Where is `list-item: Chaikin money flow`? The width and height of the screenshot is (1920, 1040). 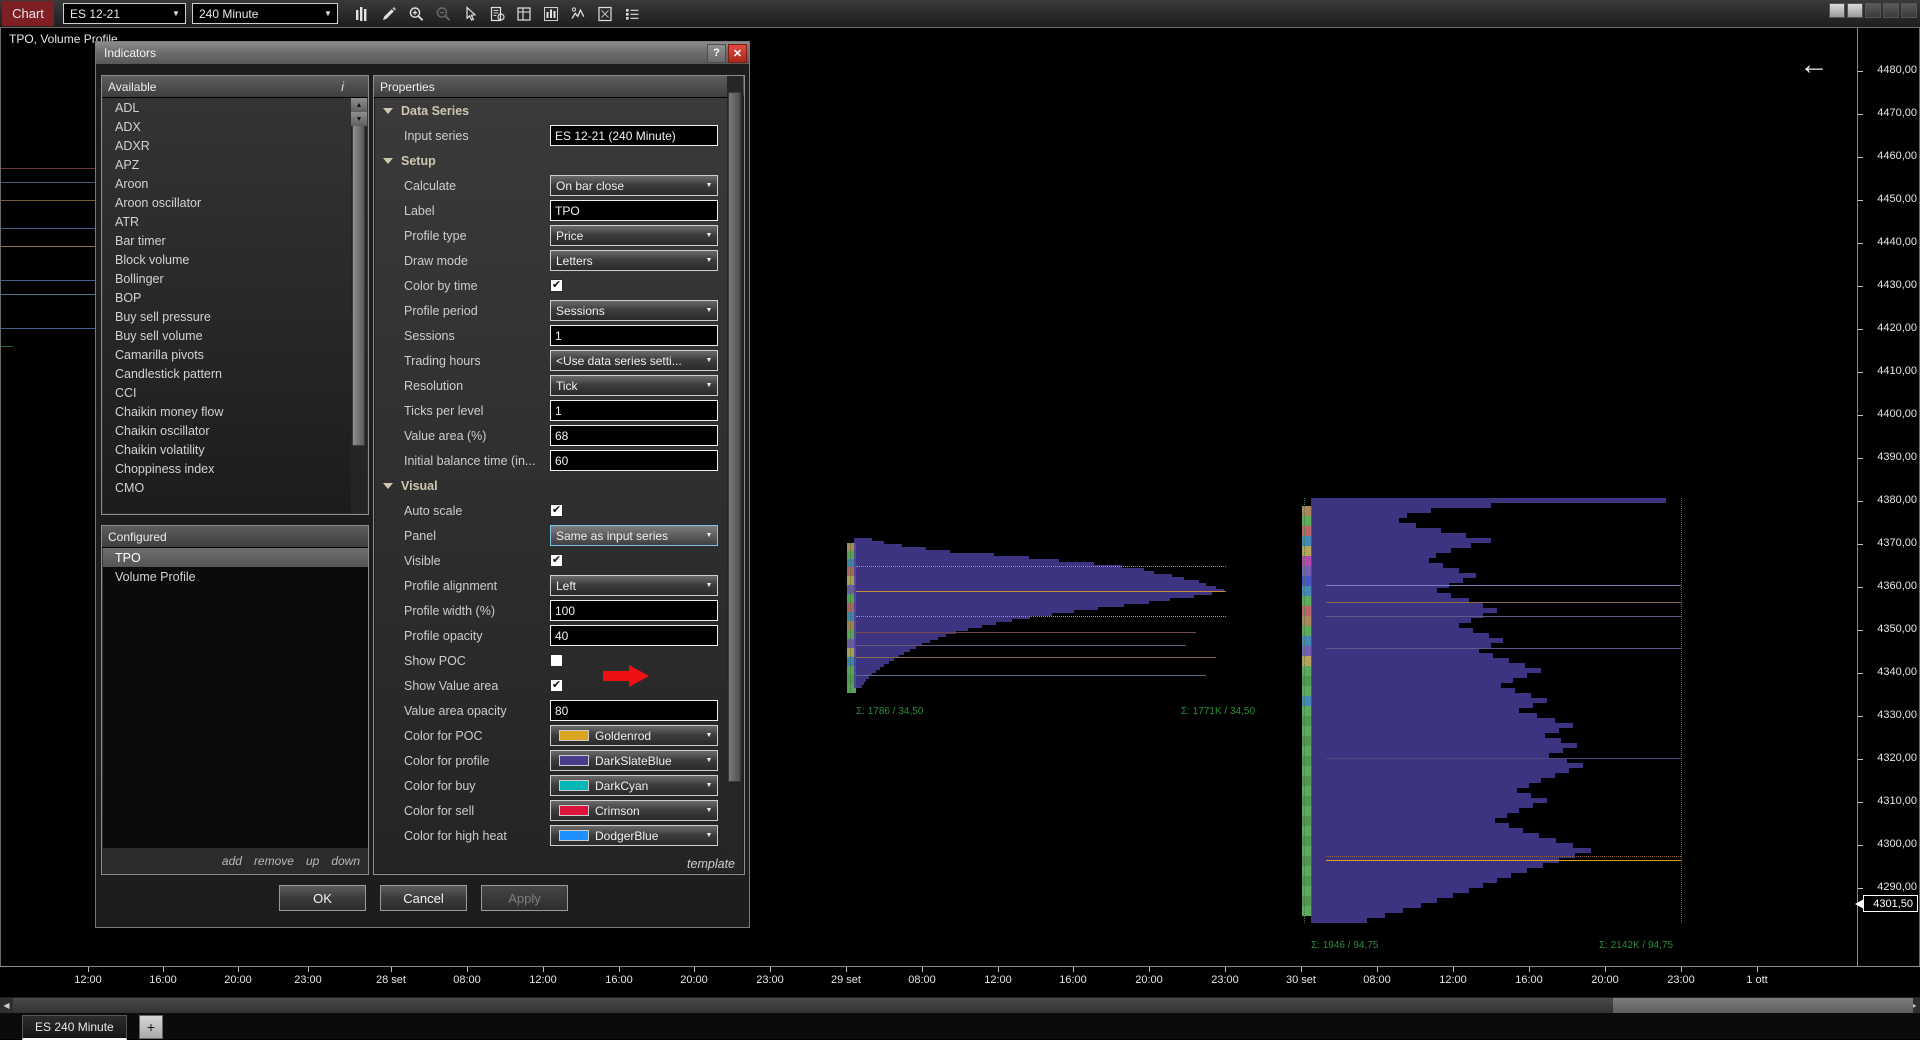 list-item: Chaikin money flow is located at coordinates (169, 411).